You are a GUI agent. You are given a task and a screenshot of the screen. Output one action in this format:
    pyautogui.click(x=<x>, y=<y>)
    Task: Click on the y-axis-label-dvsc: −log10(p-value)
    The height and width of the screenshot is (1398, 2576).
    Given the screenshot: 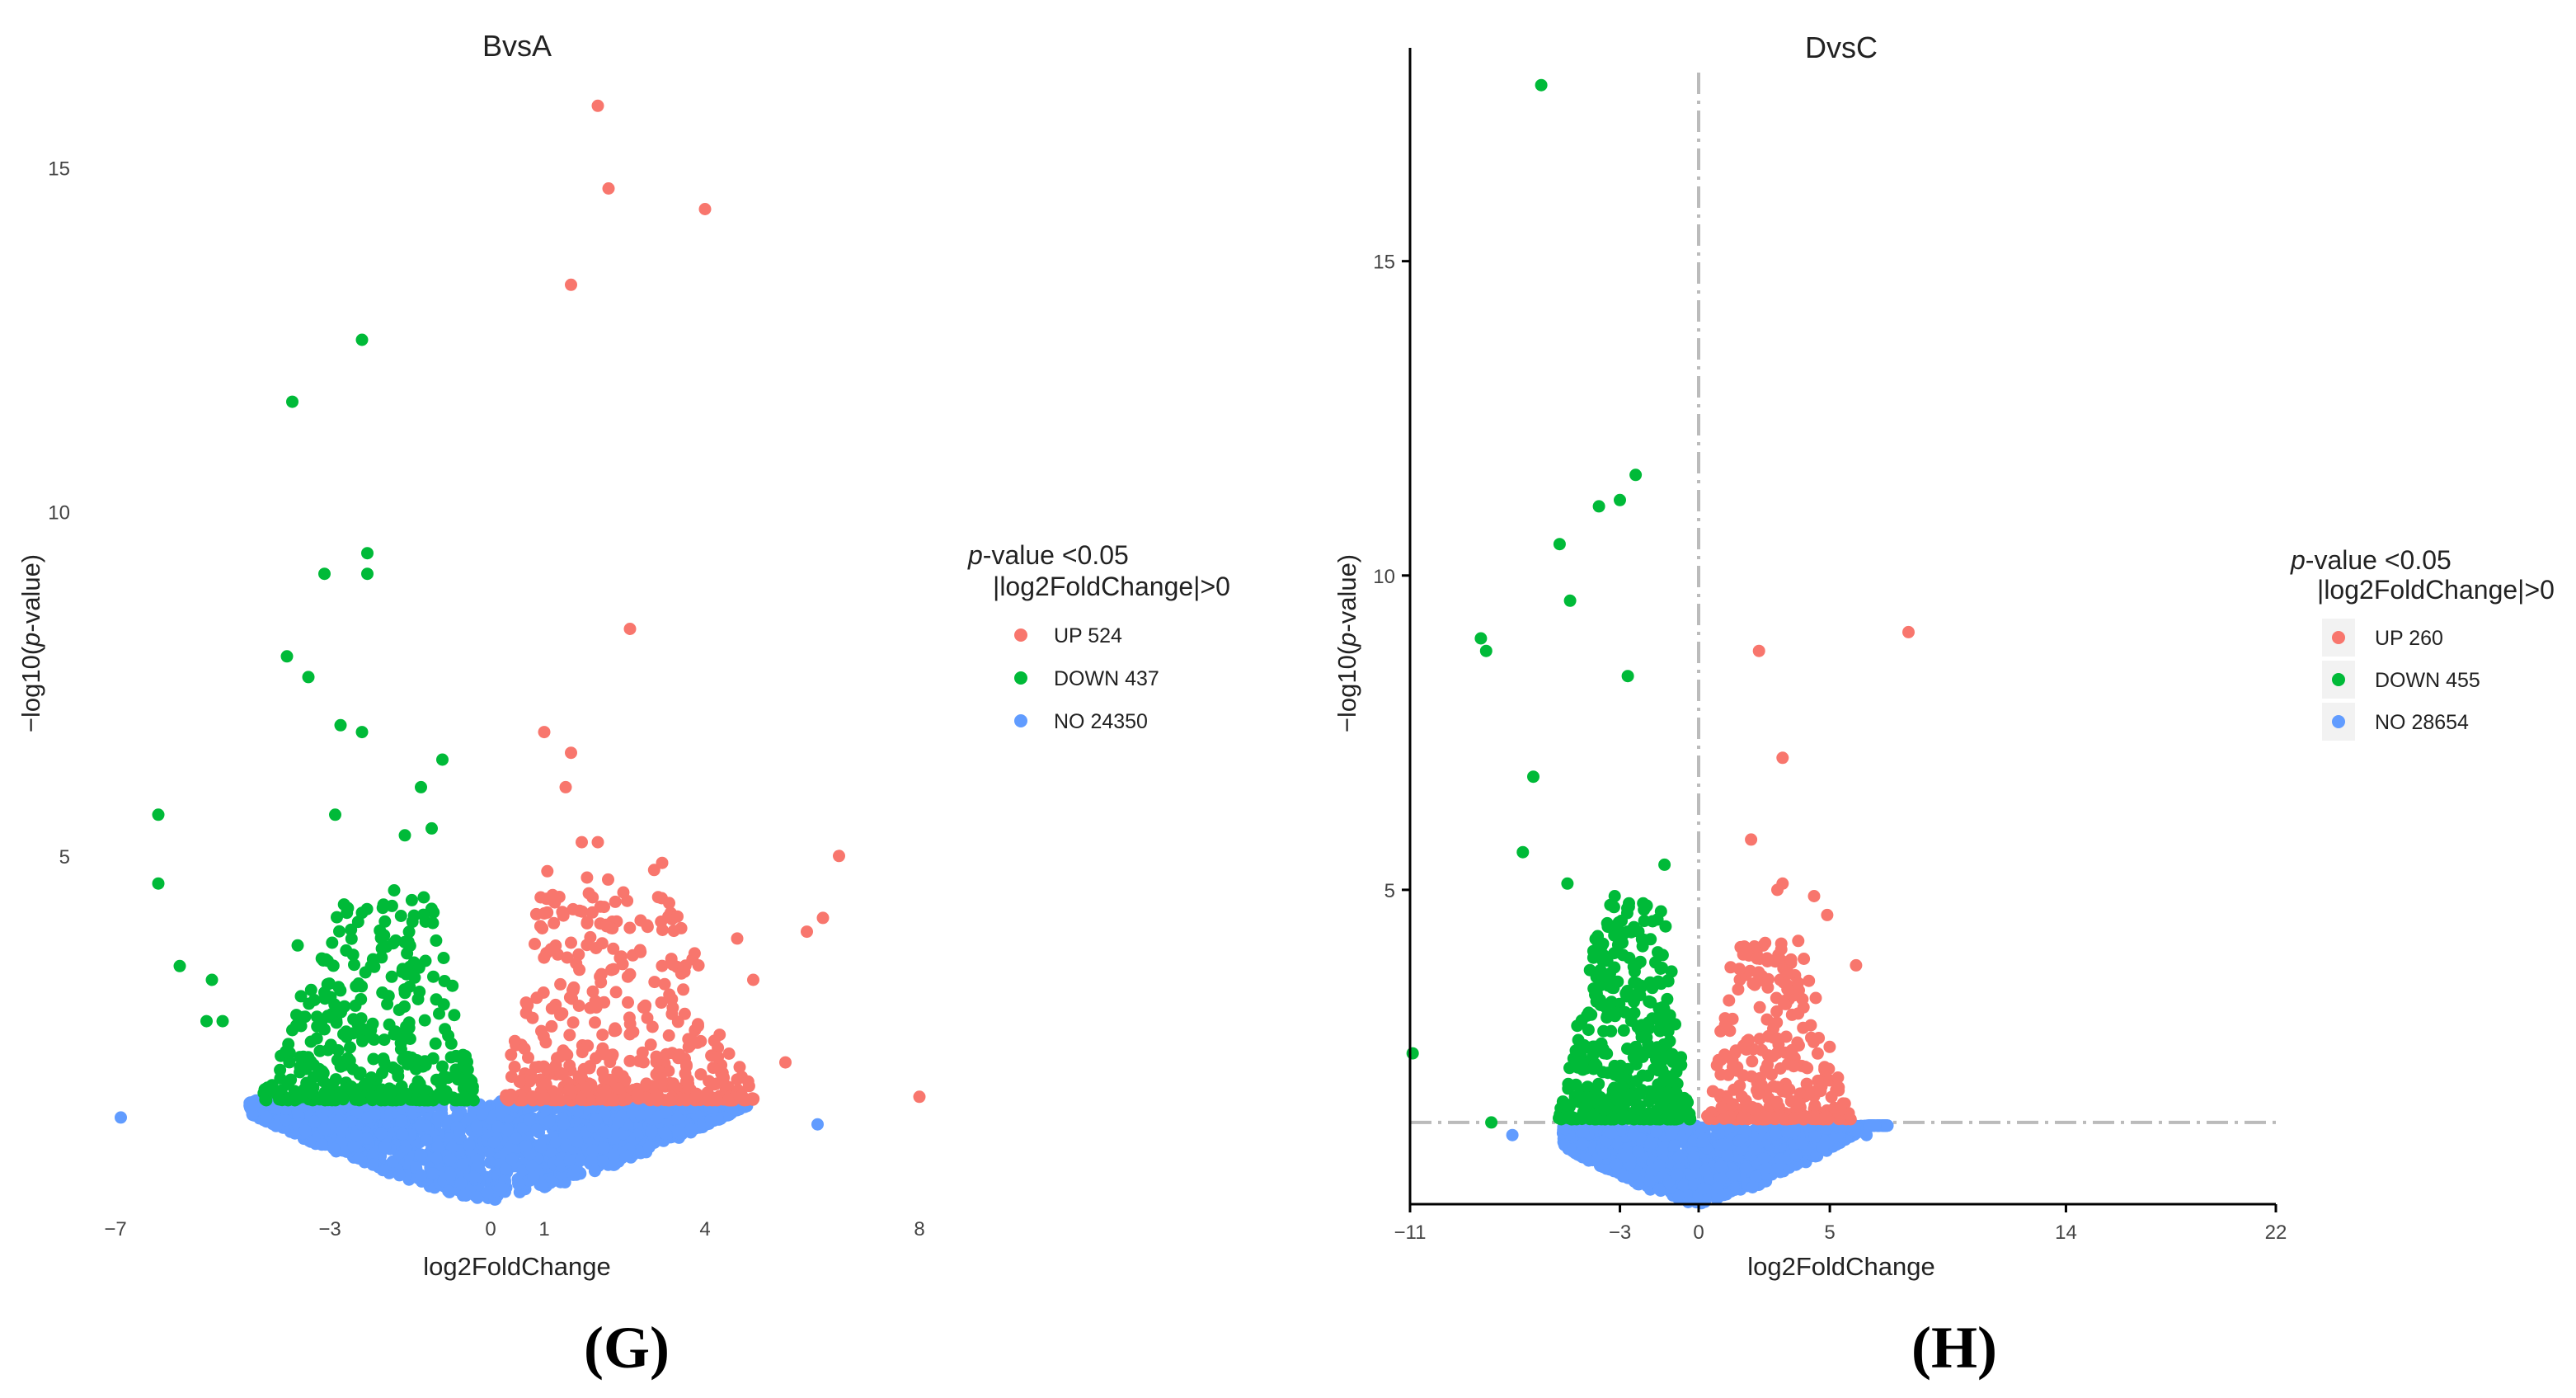 What is the action you would take?
    pyautogui.click(x=1347, y=643)
    